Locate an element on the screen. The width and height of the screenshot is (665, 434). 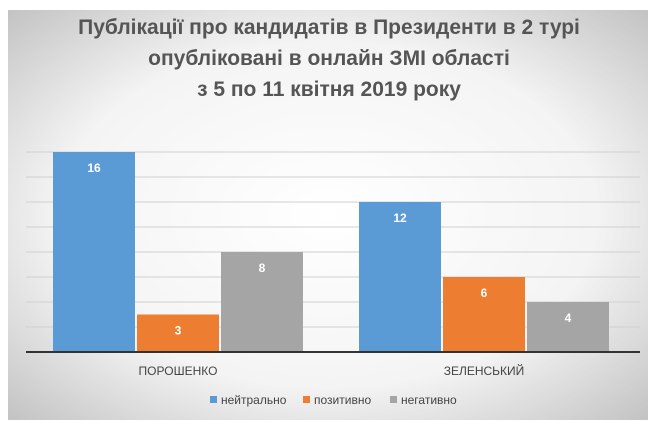
chart-title-line-3: з 5 по 11 квітня 2019 року is located at coordinates (329, 89).